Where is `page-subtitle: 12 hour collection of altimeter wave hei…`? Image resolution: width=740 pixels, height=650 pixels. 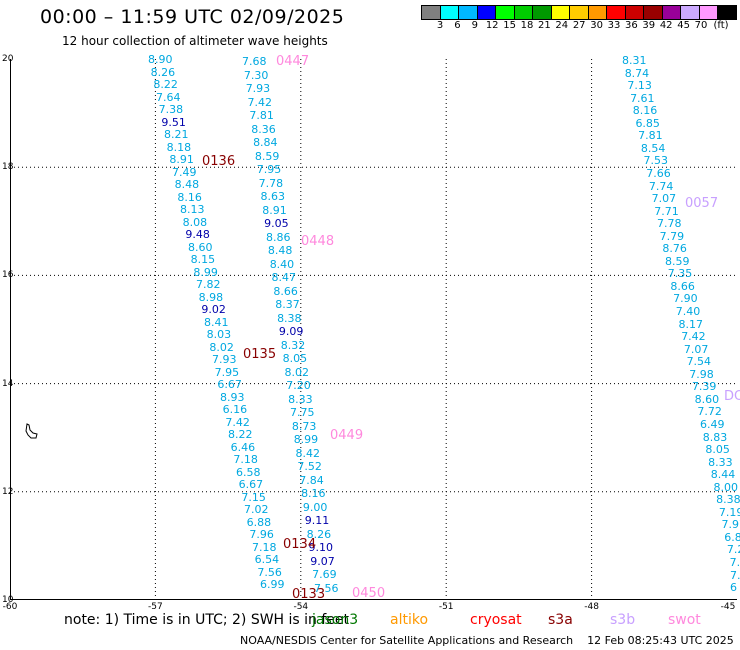 page-subtitle: 12 hour collection of altimeter wave hei… is located at coordinates (195, 41).